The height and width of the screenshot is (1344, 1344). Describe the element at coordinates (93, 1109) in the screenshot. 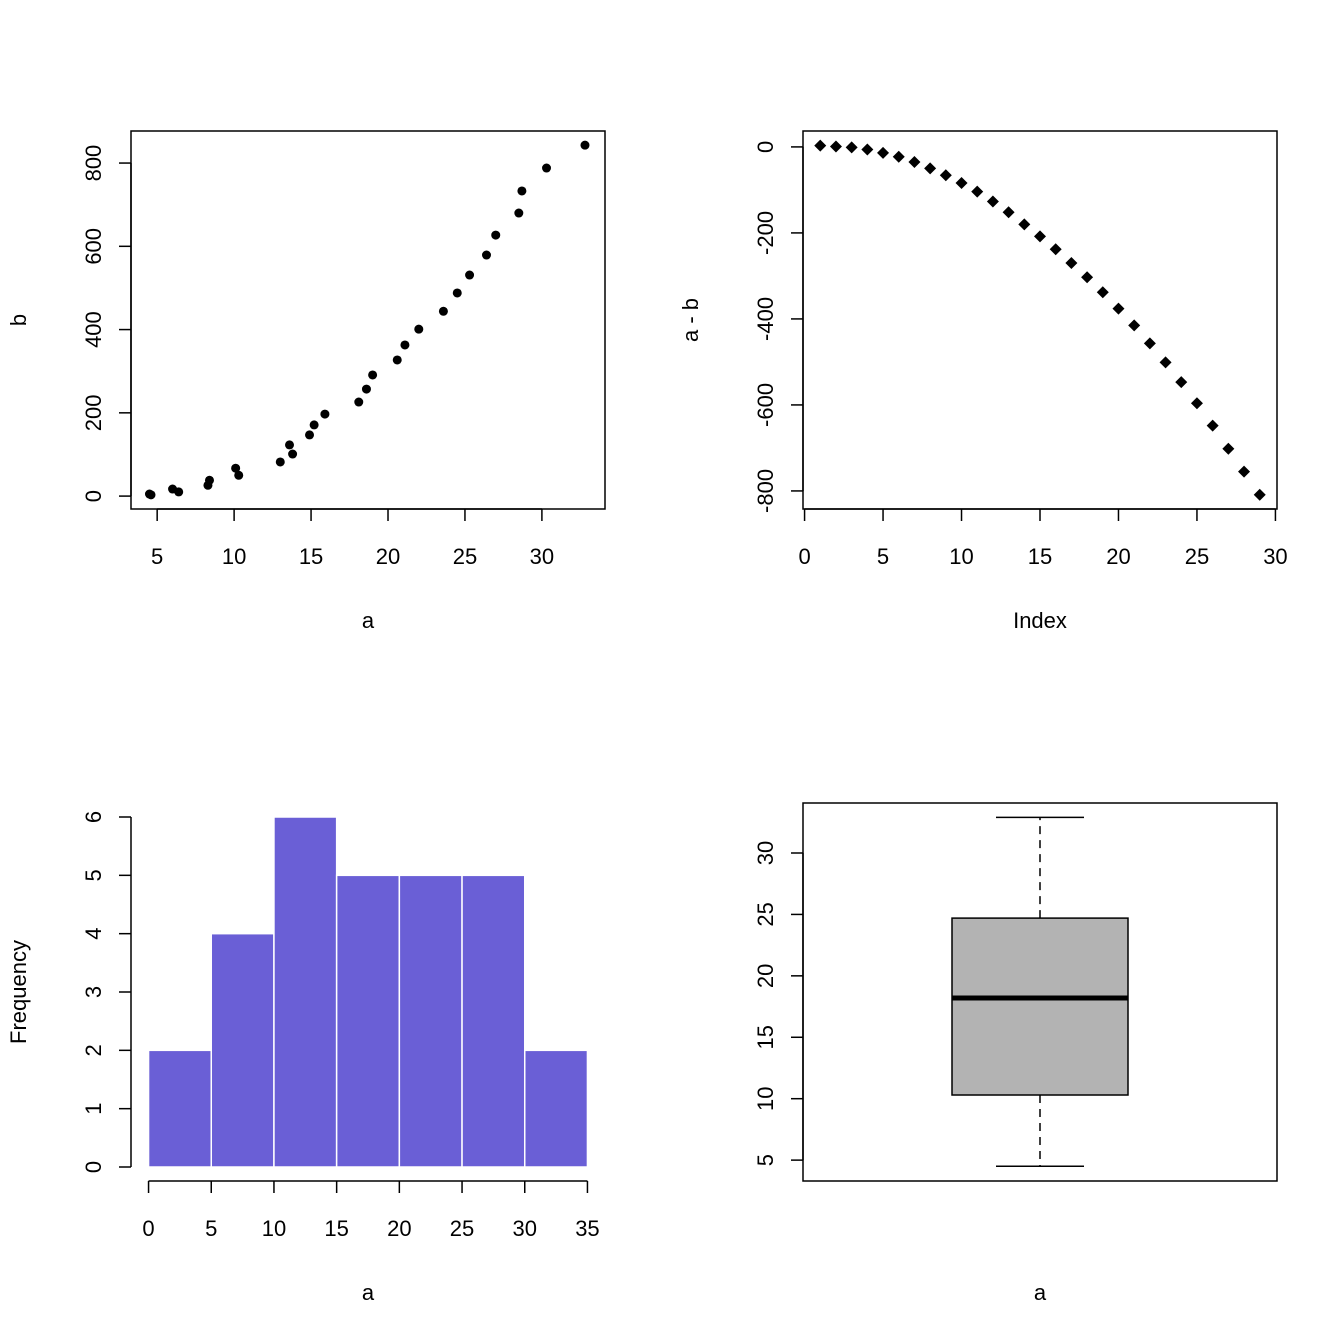

I see `y-tick-label: 1` at that location.